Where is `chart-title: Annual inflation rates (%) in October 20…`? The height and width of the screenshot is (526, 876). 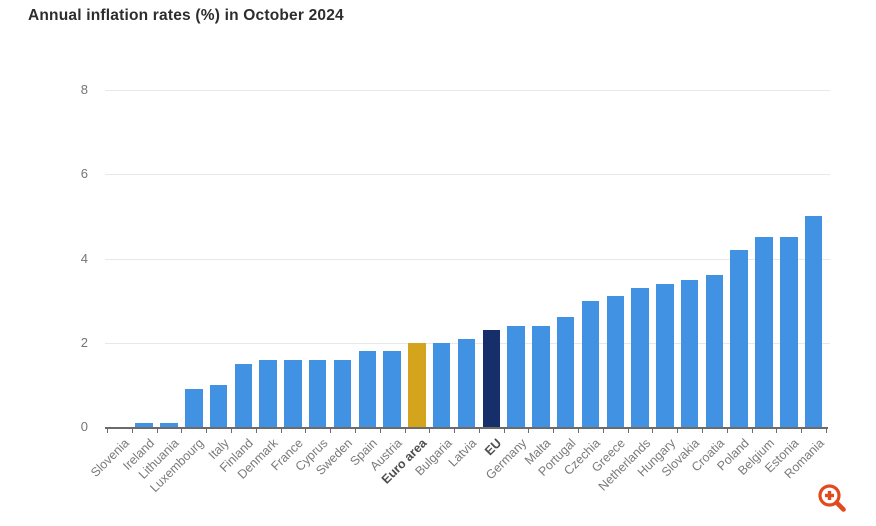 chart-title: Annual inflation rates (%) in October 20… is located at coordinates (186, 15).